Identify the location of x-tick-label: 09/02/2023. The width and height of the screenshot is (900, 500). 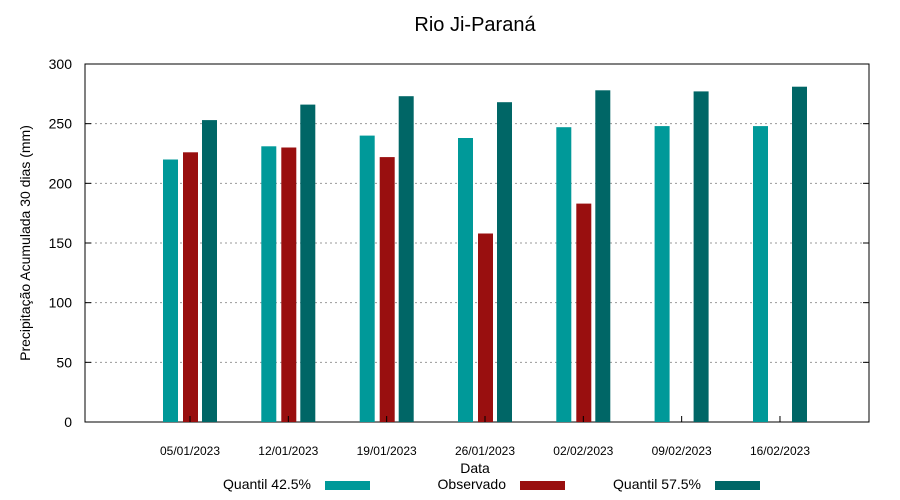
(682, 451).